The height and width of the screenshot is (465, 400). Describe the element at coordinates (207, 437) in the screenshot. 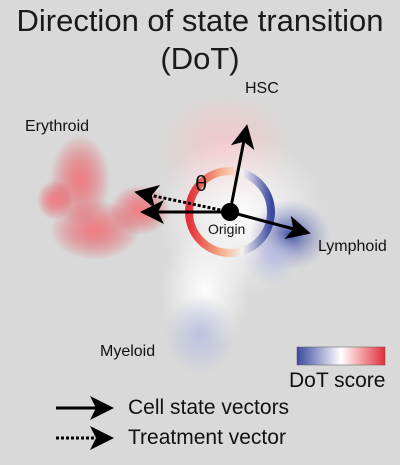

I see `legend-treatment-vector: Treatment vector` at that location.